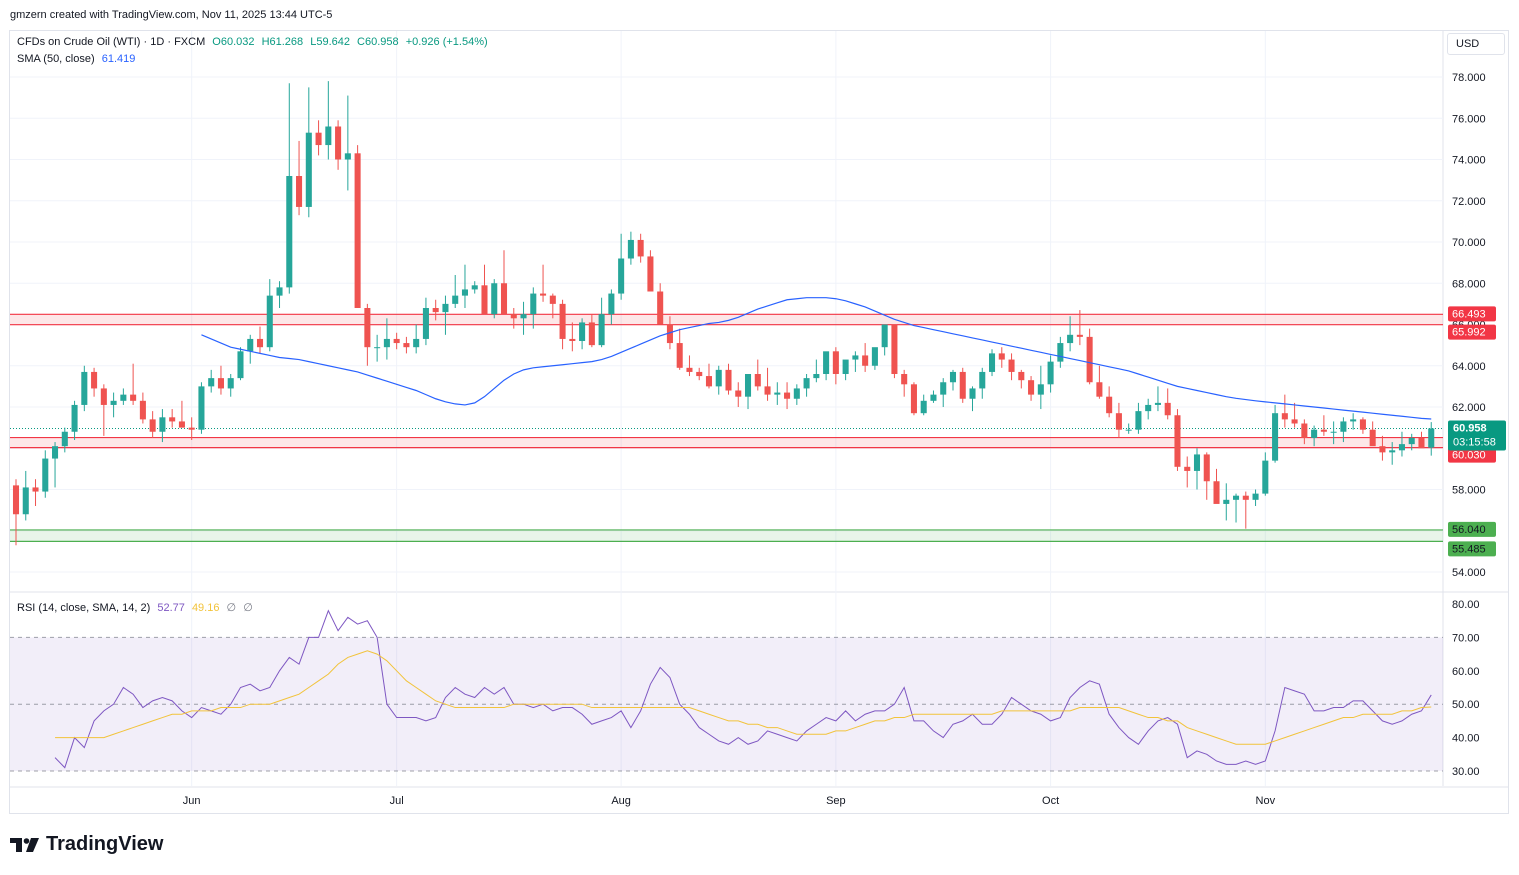 This screenshot has height=875, width=1519. I want to click on sma-legend: SMA (50, close) 61.419, so click(78, 59).